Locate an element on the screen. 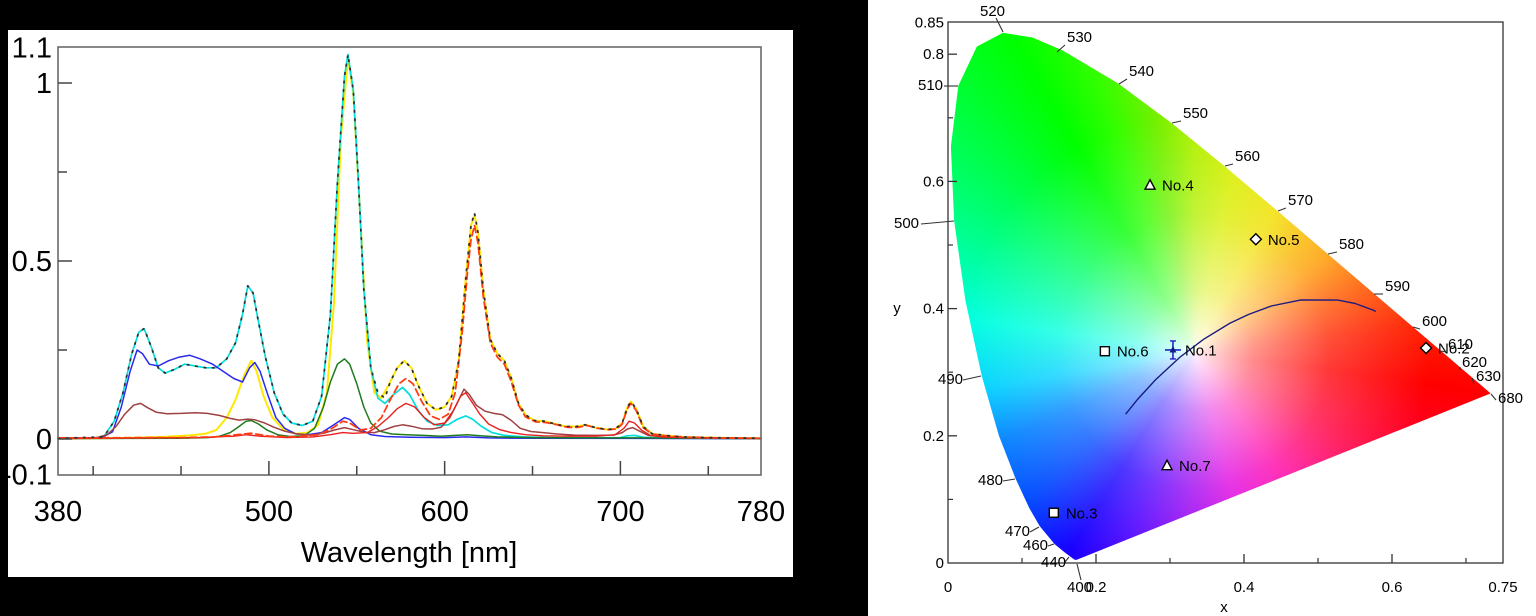  point-marker-no3 is located at coordinates (1054, 512).